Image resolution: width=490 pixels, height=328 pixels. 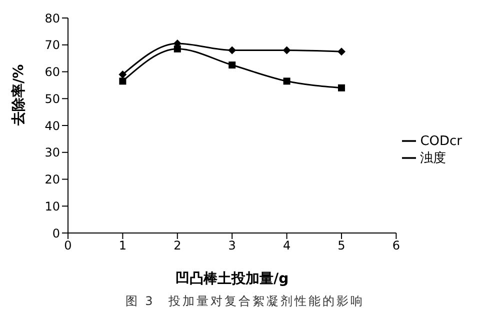 What do you see at coordinates (52, 45) in the screenshot?
I see `y-tick-label: 70` at bounding box center [52, 45].